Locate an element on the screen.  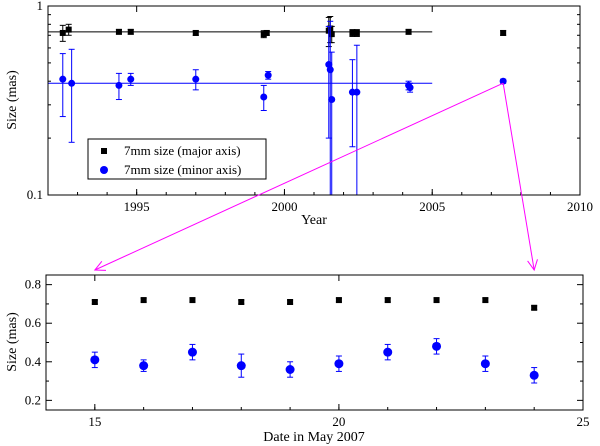
y-tick-label: 1 is located at coordinates (40, 6).